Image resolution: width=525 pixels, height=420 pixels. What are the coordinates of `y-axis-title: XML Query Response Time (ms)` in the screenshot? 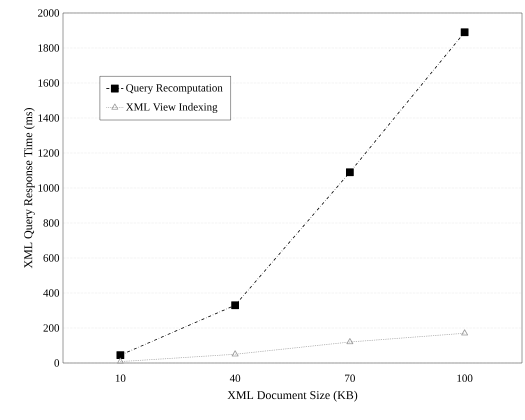 It's located at (29, 188).